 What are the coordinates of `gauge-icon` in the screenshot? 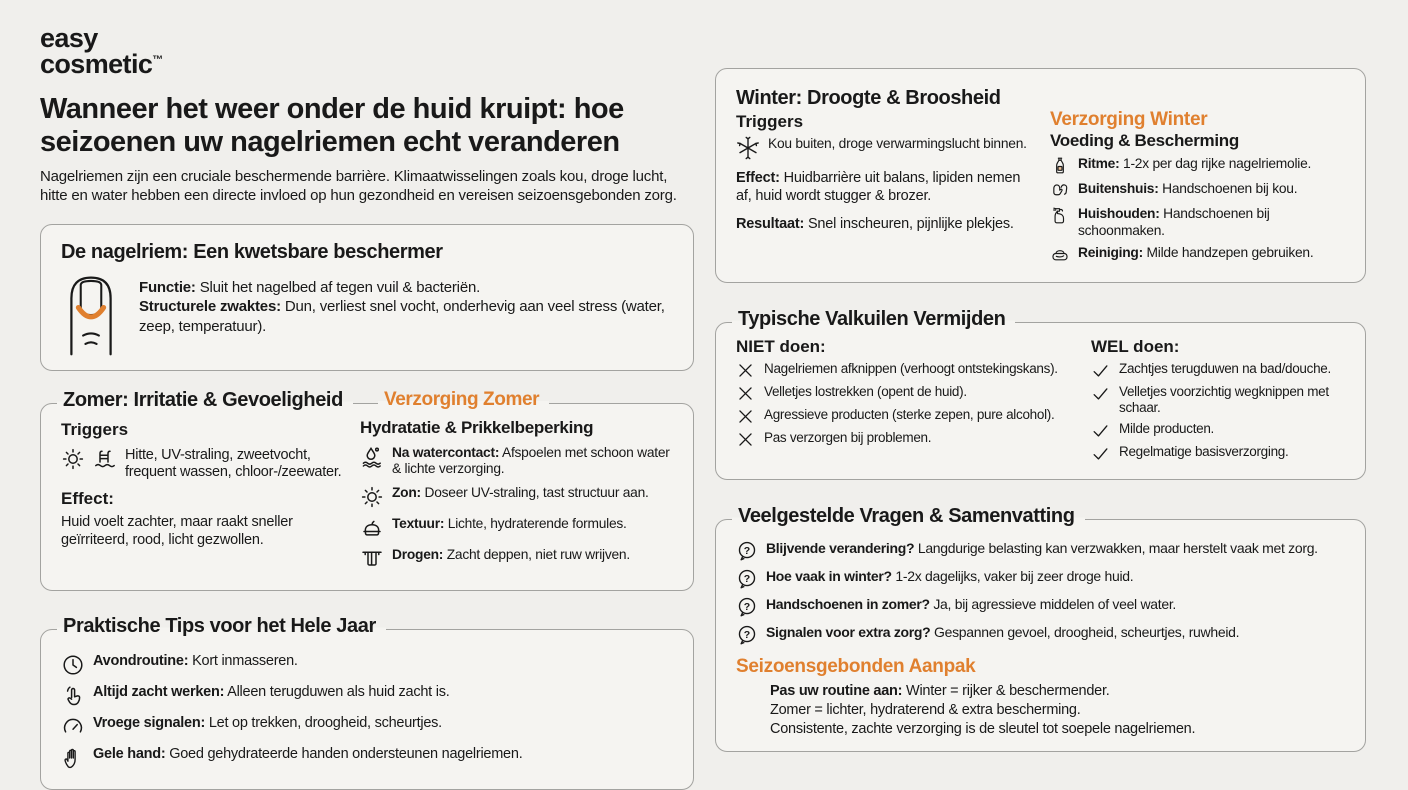 It's located at (73, 725).